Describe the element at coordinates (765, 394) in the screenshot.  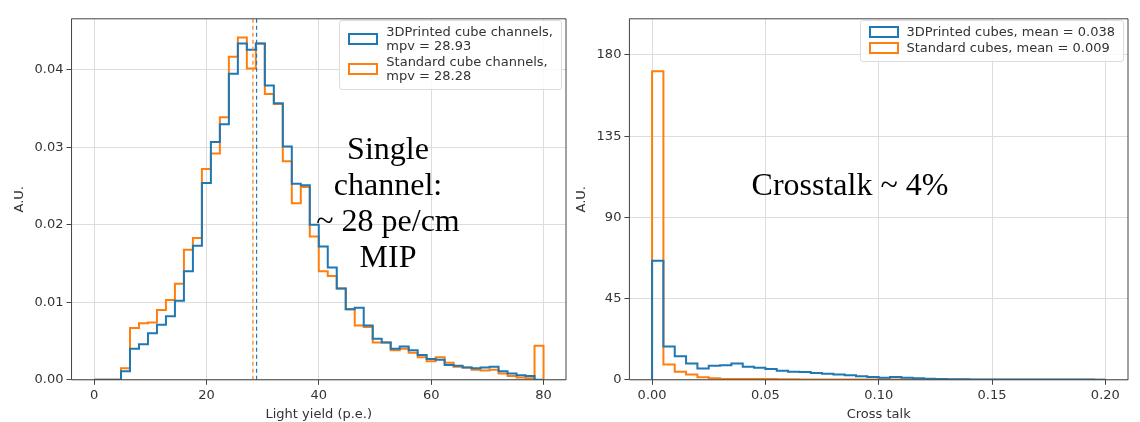
I see `x-tick-label: 0.05` at that location.